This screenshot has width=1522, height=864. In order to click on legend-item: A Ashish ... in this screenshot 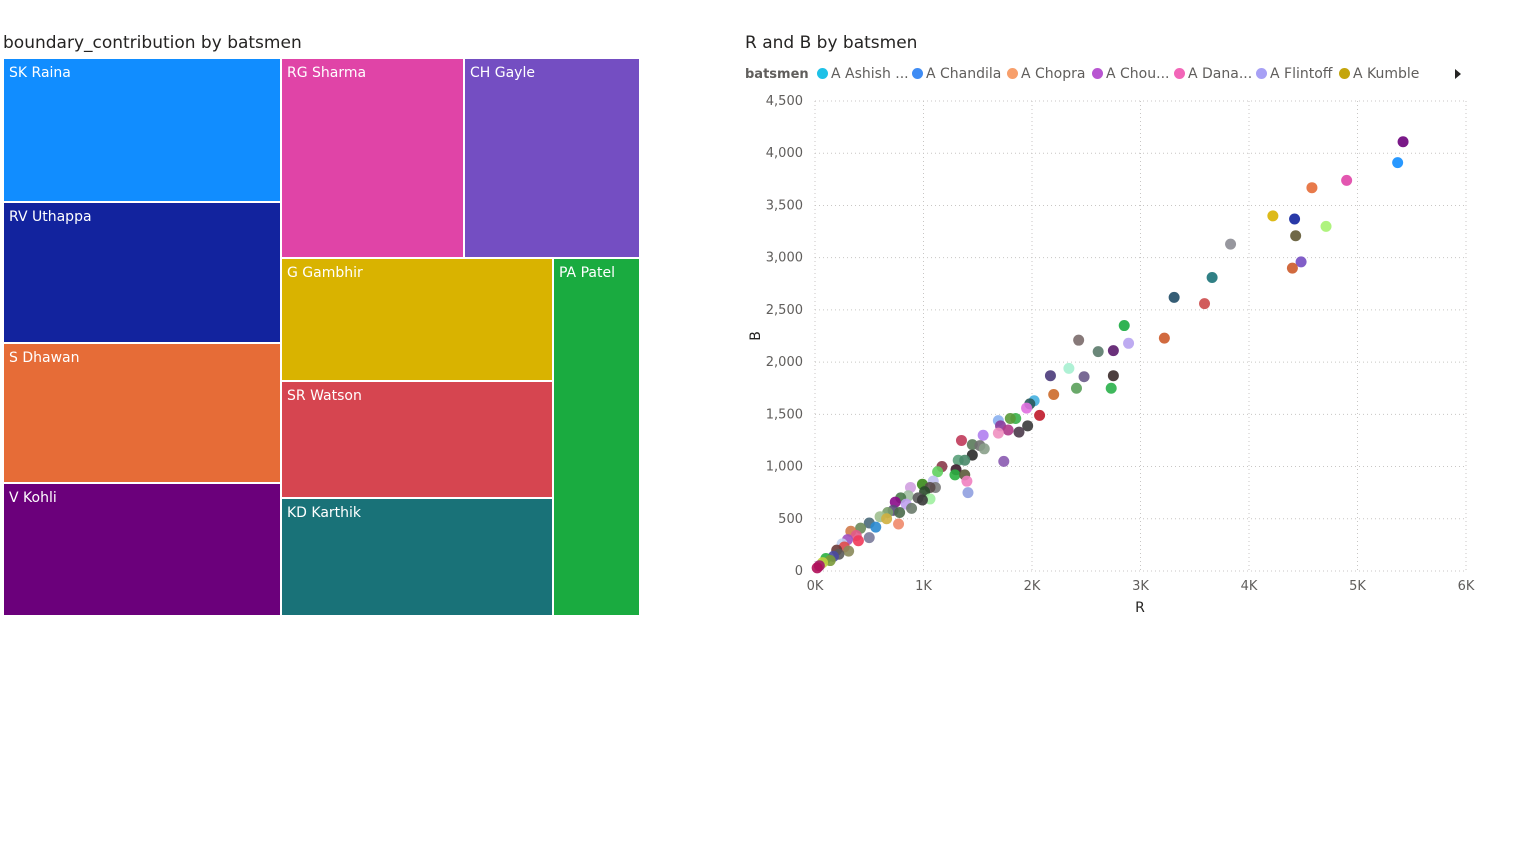, I will do `click(863, 74)`.